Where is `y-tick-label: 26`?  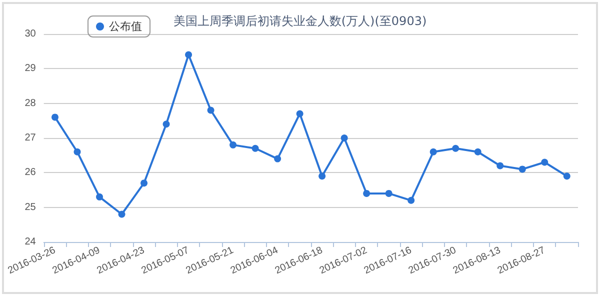
y-tick-label: 26 is located at coordinates (30, 172).